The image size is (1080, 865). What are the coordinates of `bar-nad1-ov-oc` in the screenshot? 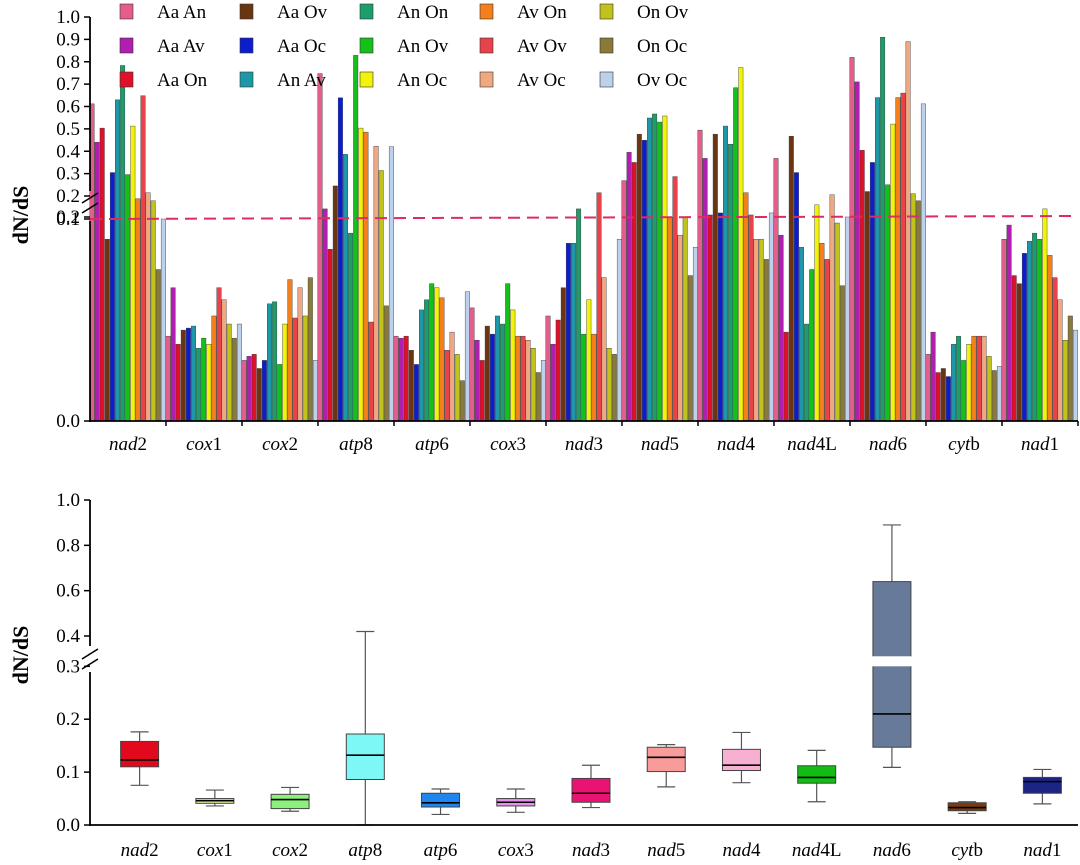 It's located at (1075, 375).